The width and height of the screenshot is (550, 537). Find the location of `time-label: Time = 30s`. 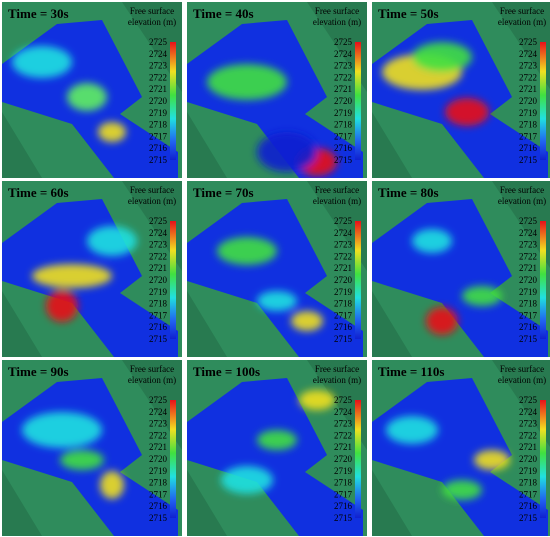

time-label: Time = 30s is located at coordinates (38, 13).